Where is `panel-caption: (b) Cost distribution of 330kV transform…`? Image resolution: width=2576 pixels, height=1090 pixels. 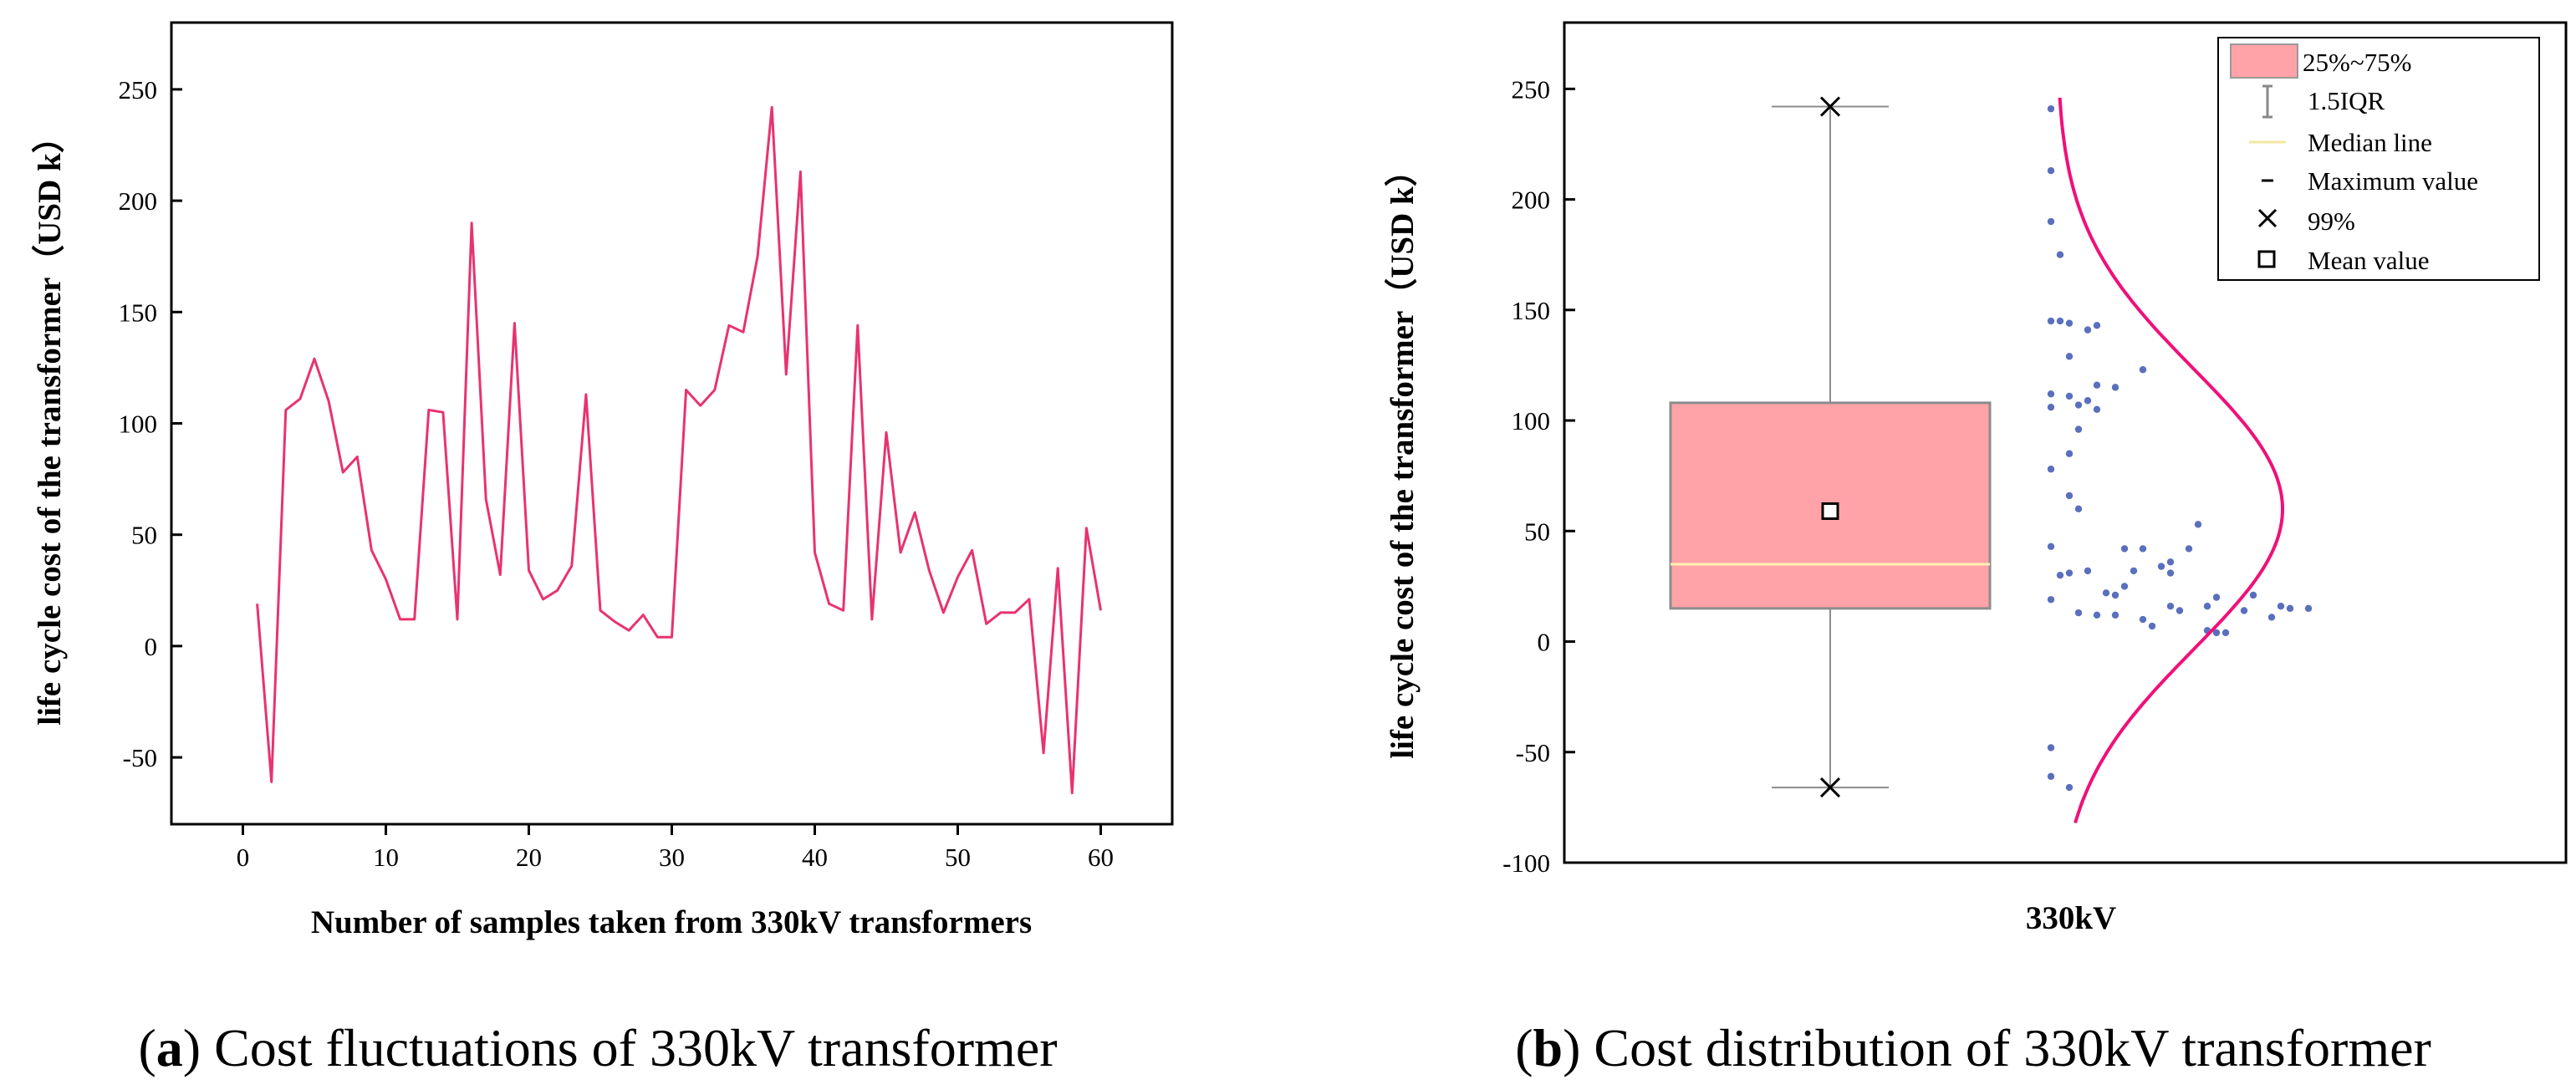
panel-caption: (b) Cost distribution of 330kV transform… is located at coordinates (1973, 1047).